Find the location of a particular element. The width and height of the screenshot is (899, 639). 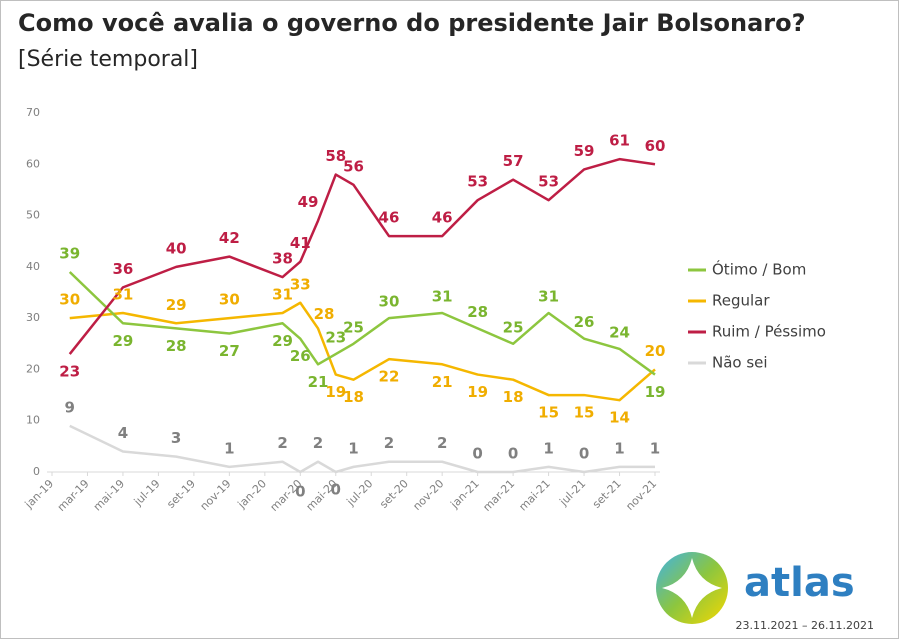

logo is located at coordinates (692, 588).